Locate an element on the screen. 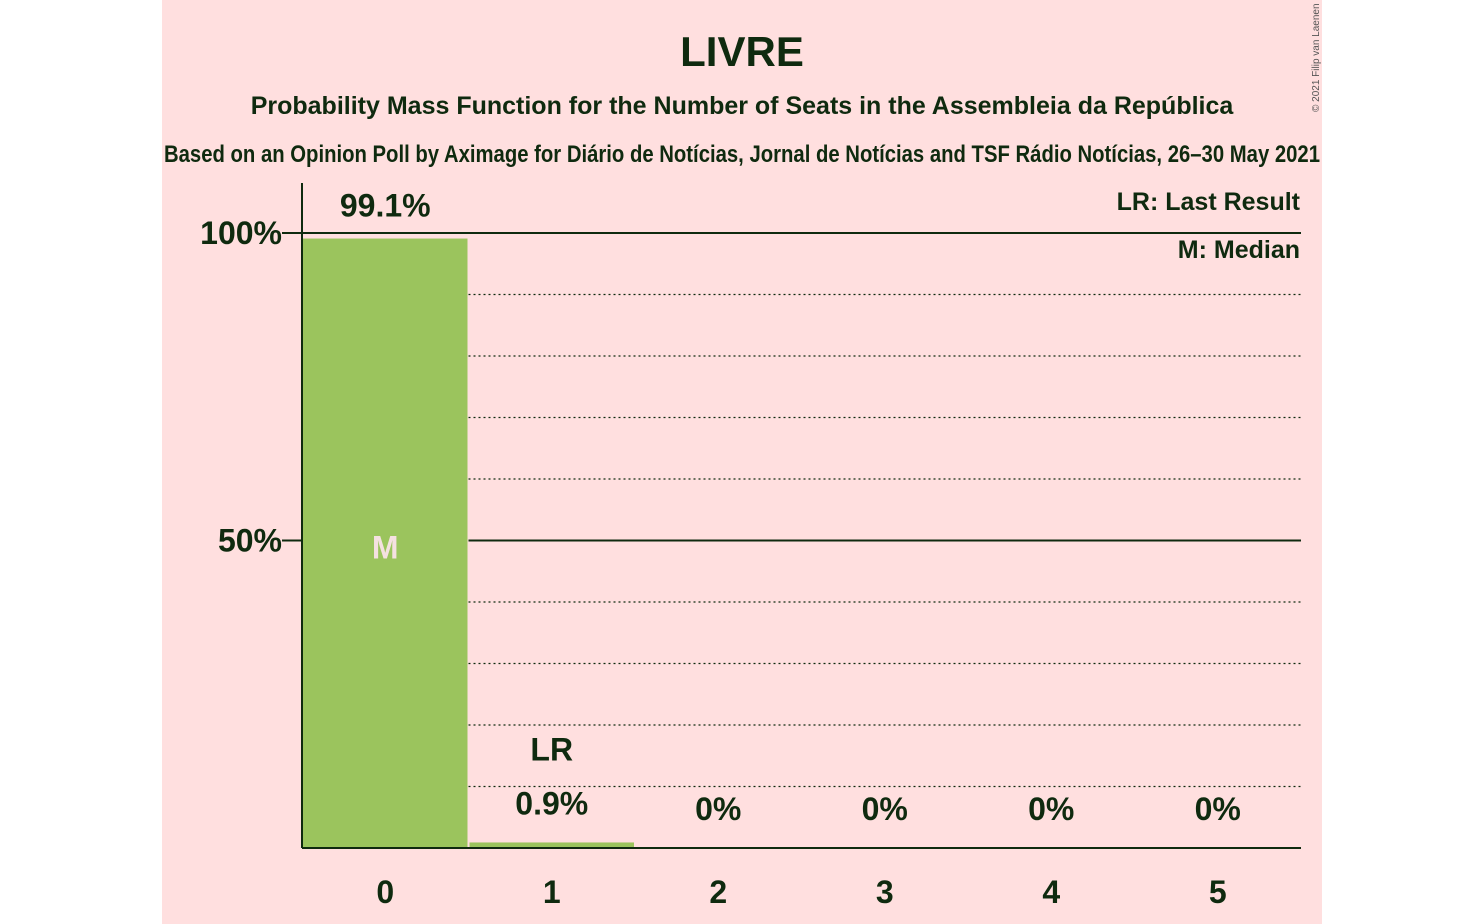 This screenshot has width=1484, height=924. bars is located at coordinates (468, 543).